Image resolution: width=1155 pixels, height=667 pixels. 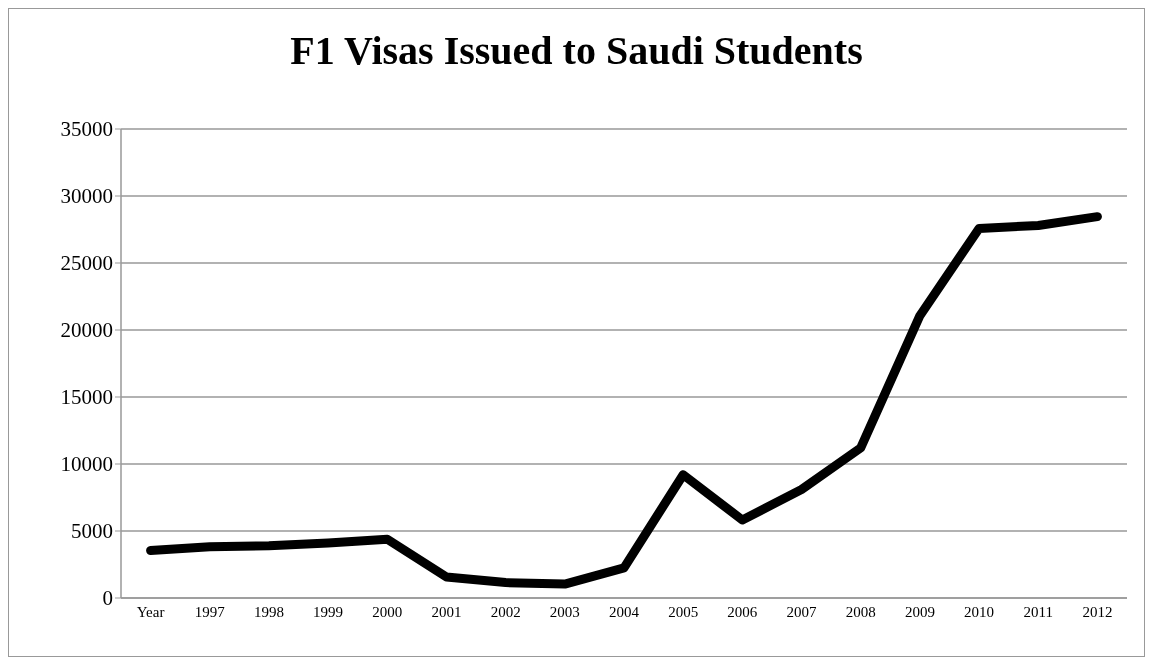 What do you see at coordinates (86, 196) in the screenshot?
I see `y-tick-label: 30000` at bounding box center [86, 196].